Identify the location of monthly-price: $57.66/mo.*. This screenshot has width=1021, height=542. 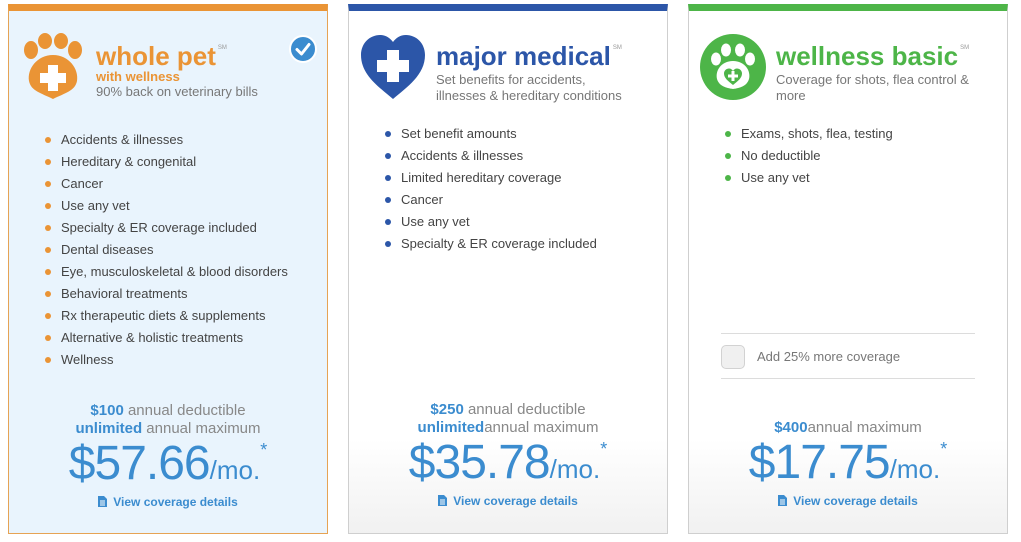
(168, 463).